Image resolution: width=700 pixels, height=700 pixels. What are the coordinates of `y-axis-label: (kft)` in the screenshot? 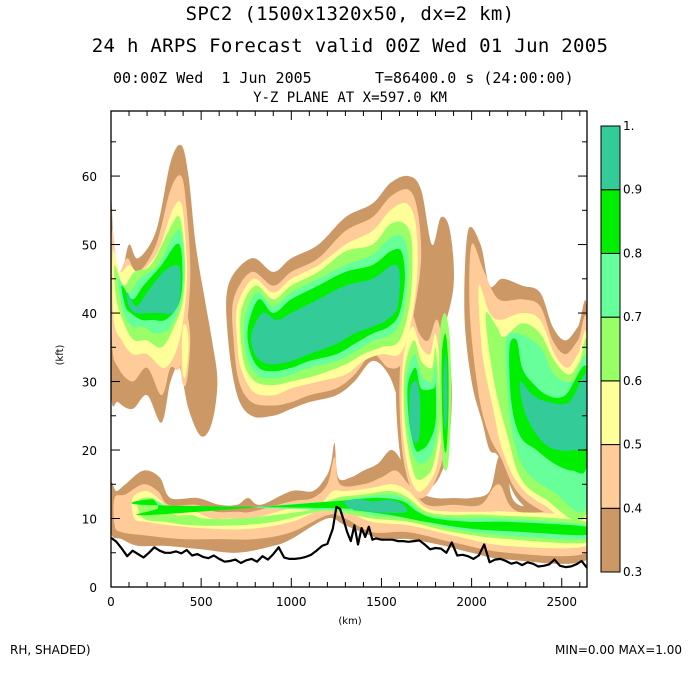 It's located at (60, 354).